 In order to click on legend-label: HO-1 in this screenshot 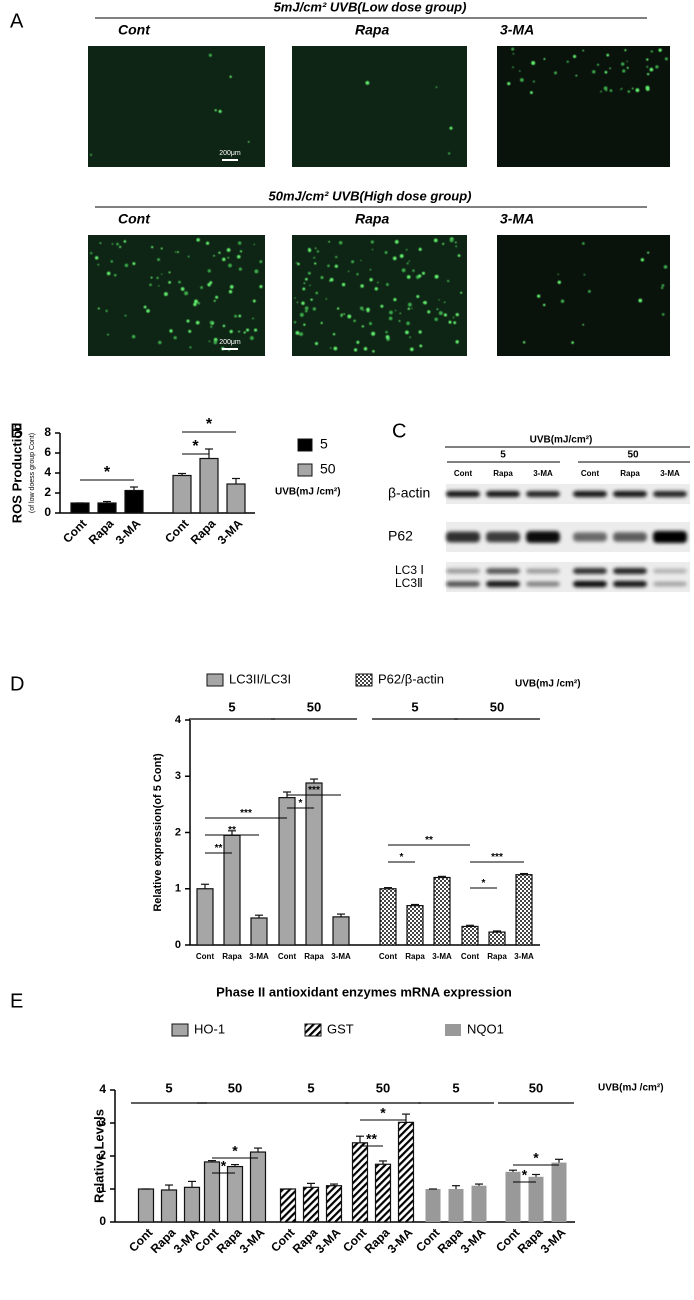, I will do `click(209, 1028)`.